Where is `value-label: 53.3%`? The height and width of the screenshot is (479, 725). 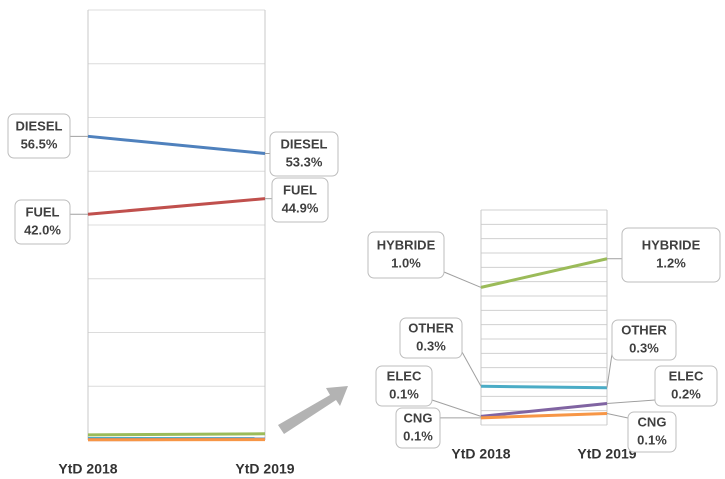 value-label: 53.3% is located at coordinates (304, 161).